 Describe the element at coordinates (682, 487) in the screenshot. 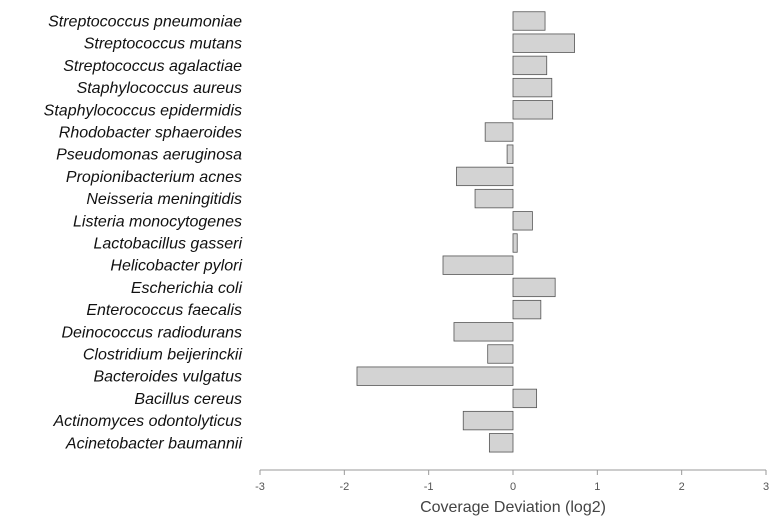

I see `x-tick-label: 2` at that location.